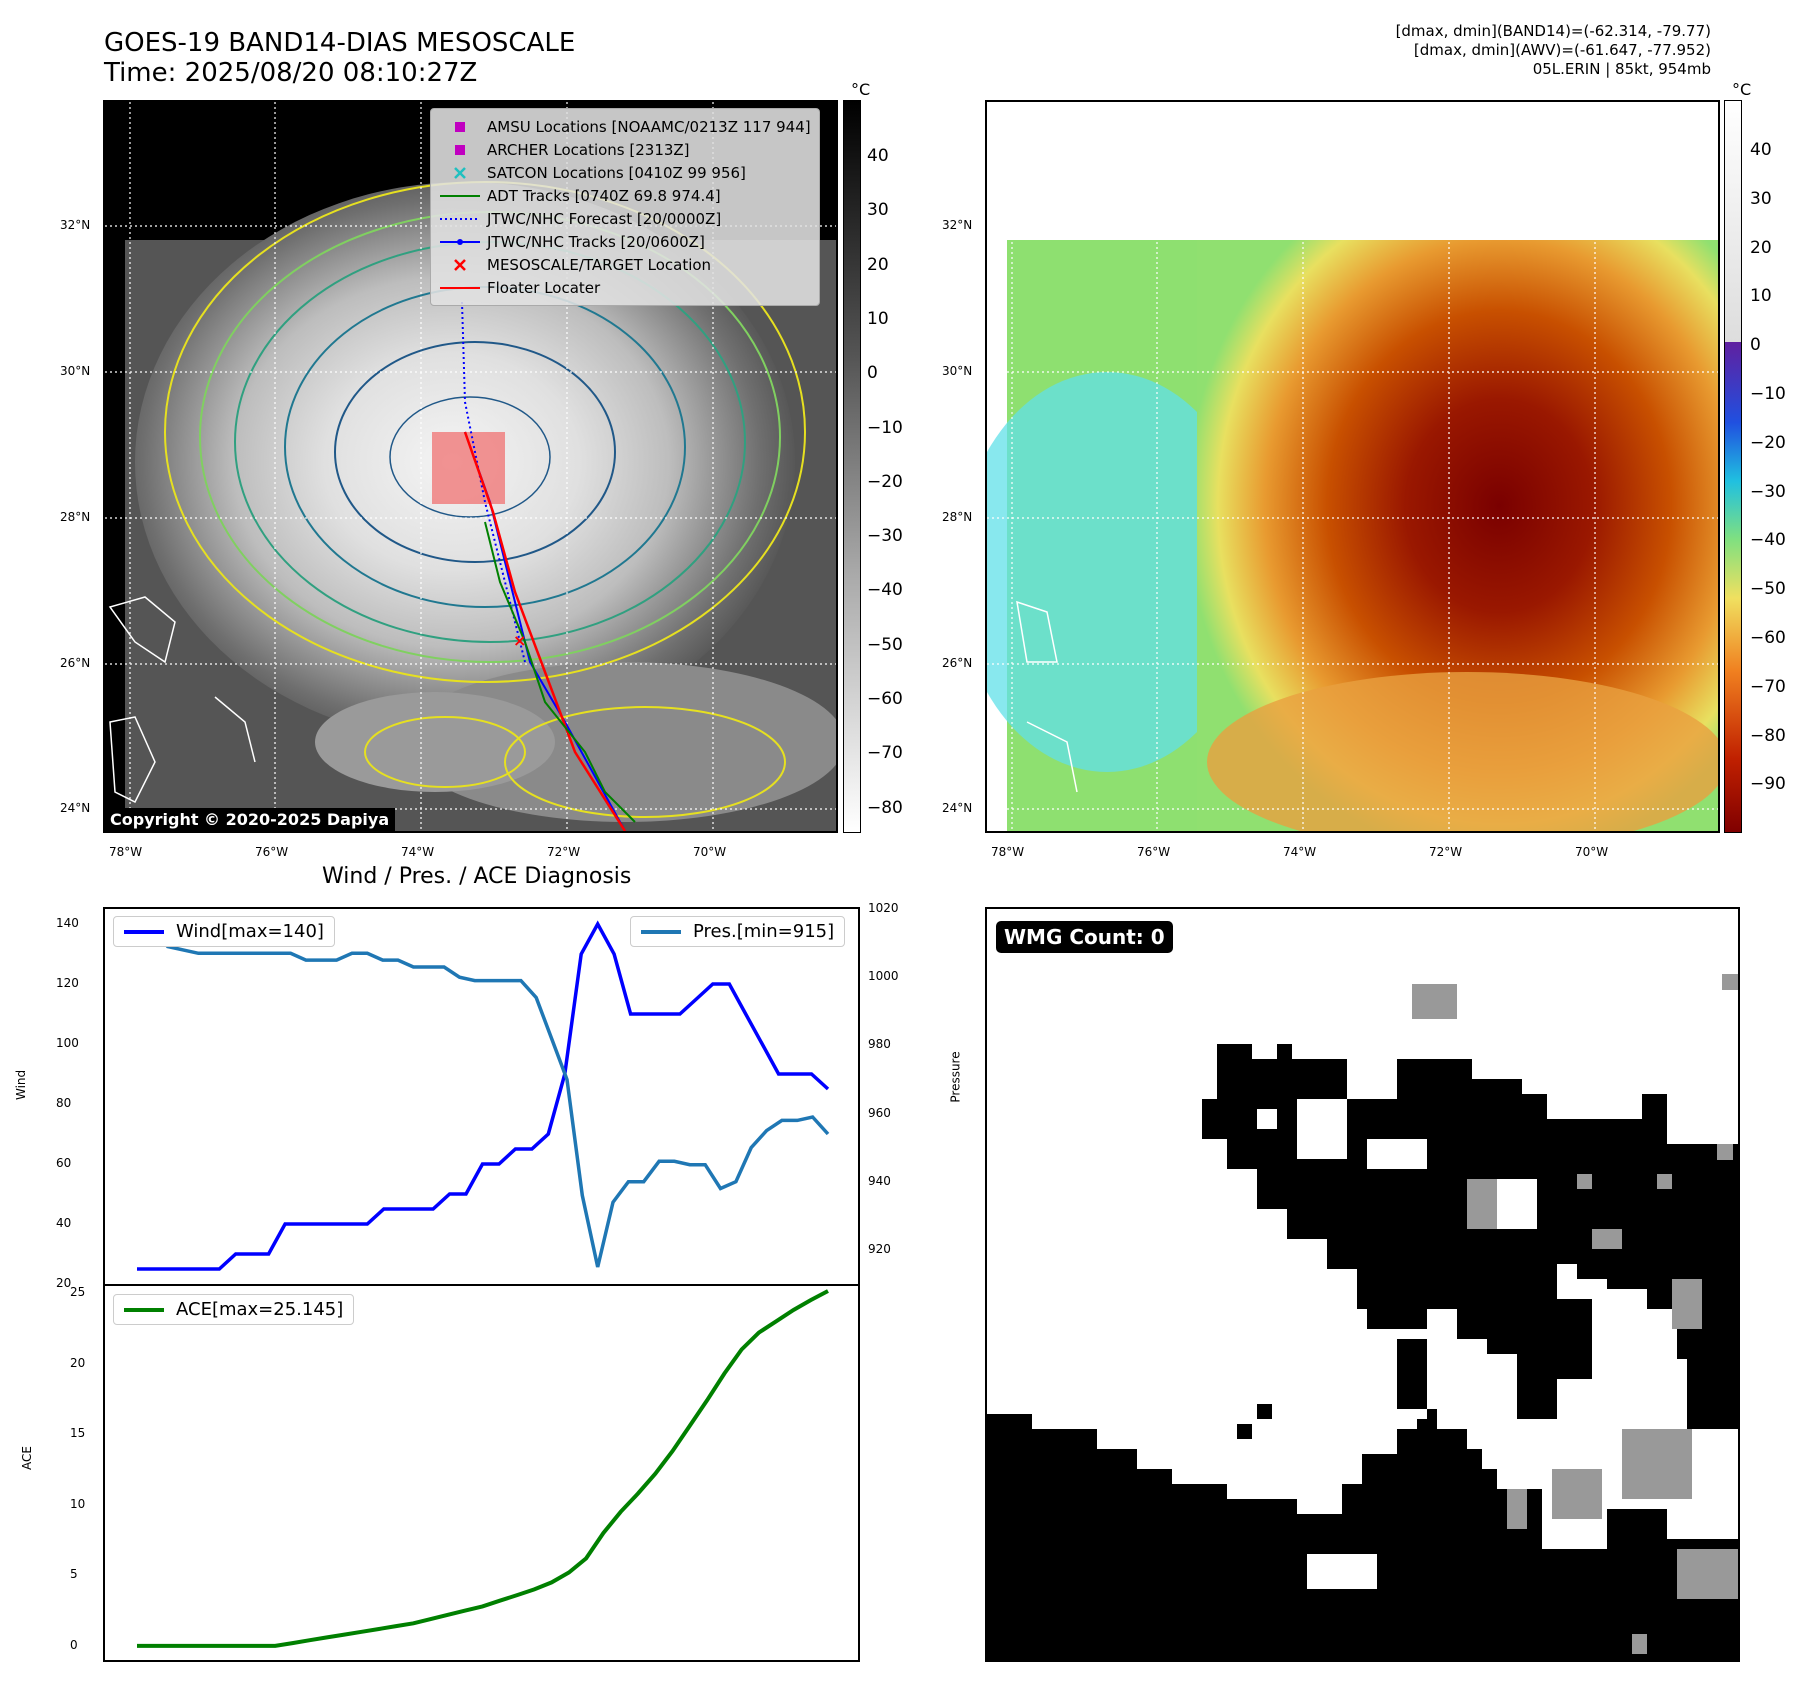  Describe the element at coordinates (625, 126) in the screenshot. I see `legend-item-amsu: AMSU Locations [NOAAMC/0213Z 117 944]` at that location.